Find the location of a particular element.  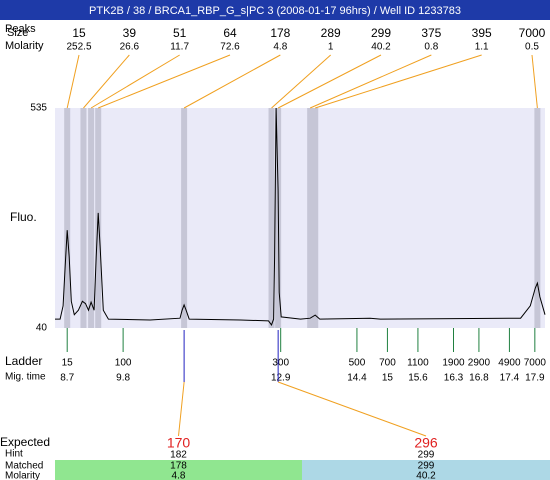

ladder-time: 9.8 is located at coordinates (123, 378).